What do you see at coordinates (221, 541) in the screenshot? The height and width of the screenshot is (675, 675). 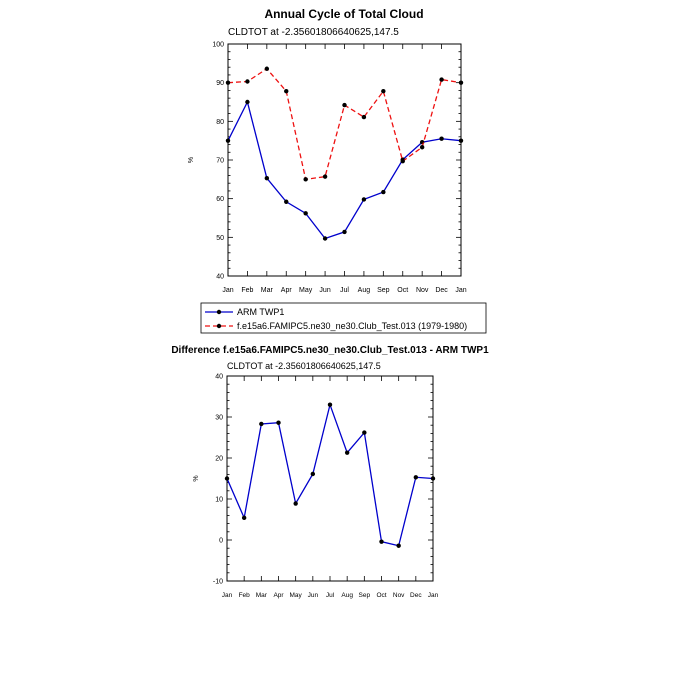 I see `chart2-ytick-label: 0` at bounding box center [221, 541].